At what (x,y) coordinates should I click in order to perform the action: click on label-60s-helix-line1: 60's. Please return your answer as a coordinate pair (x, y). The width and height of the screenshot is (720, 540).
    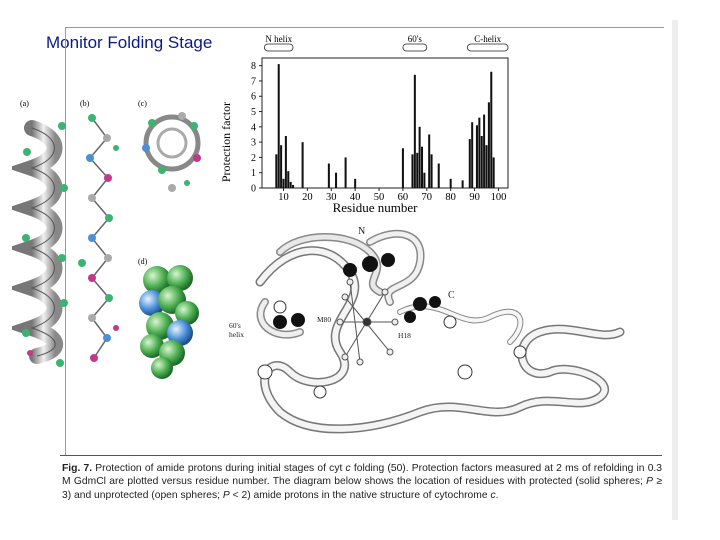
    Looking at the image, I should click on (235, 325).